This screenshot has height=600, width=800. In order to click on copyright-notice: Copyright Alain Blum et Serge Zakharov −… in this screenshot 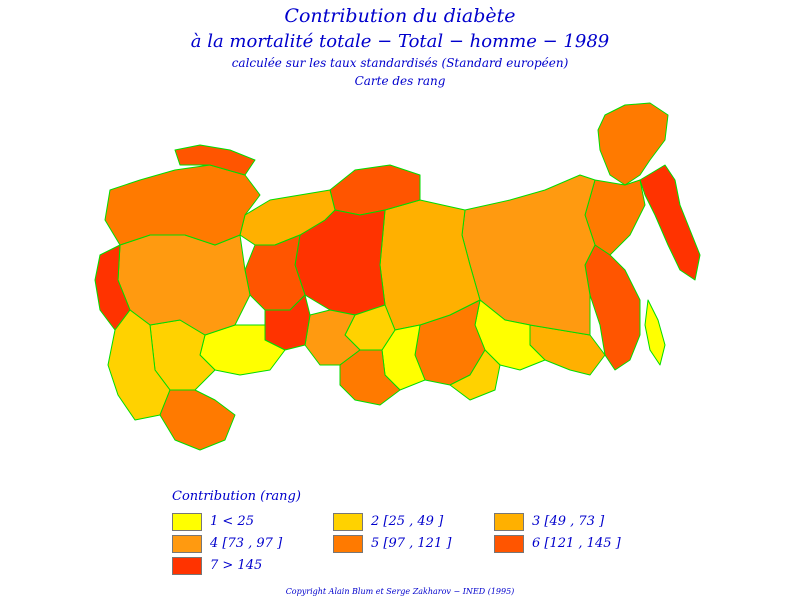, I will do `click(400, 591)`.